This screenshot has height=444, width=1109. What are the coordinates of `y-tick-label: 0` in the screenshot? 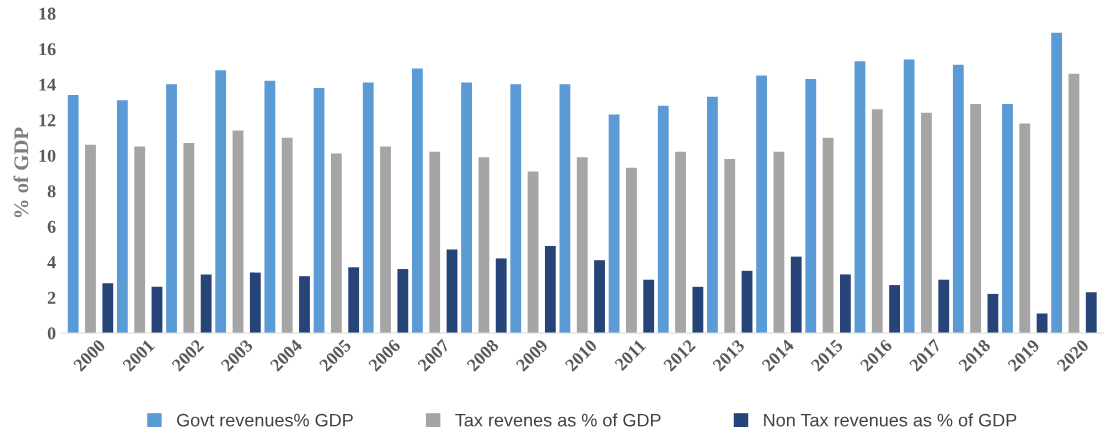 It's located at (51, 333).